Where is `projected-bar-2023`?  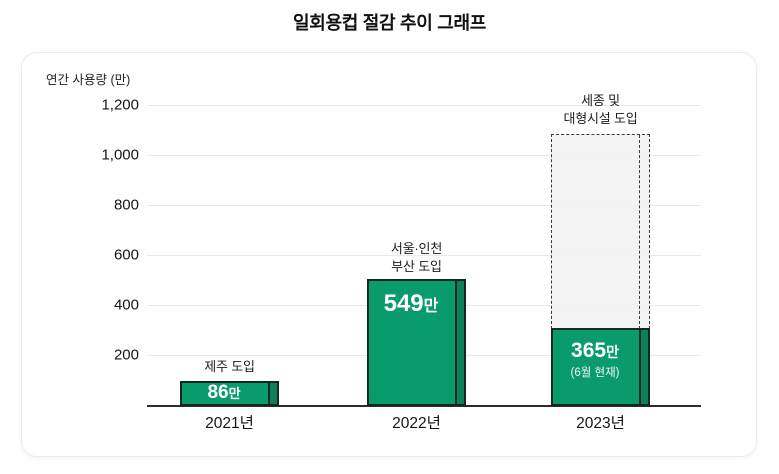
projected-bar-2023 is located at coordinates (600, 231).